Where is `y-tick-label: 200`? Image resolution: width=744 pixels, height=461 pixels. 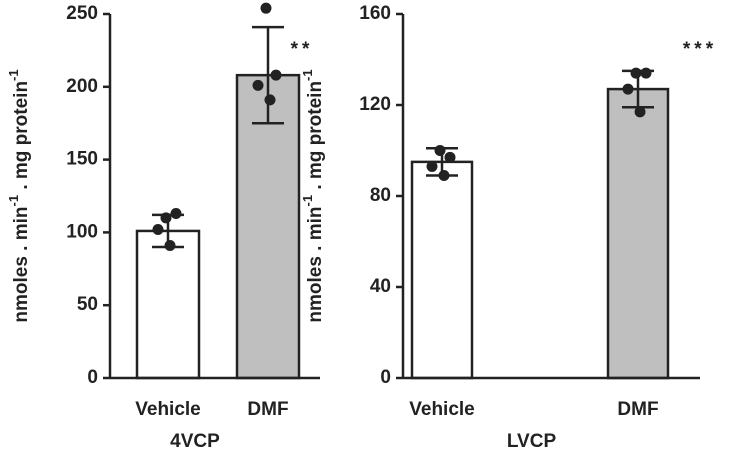 y-tick-label: 200 is located at coordinates (82, 86).